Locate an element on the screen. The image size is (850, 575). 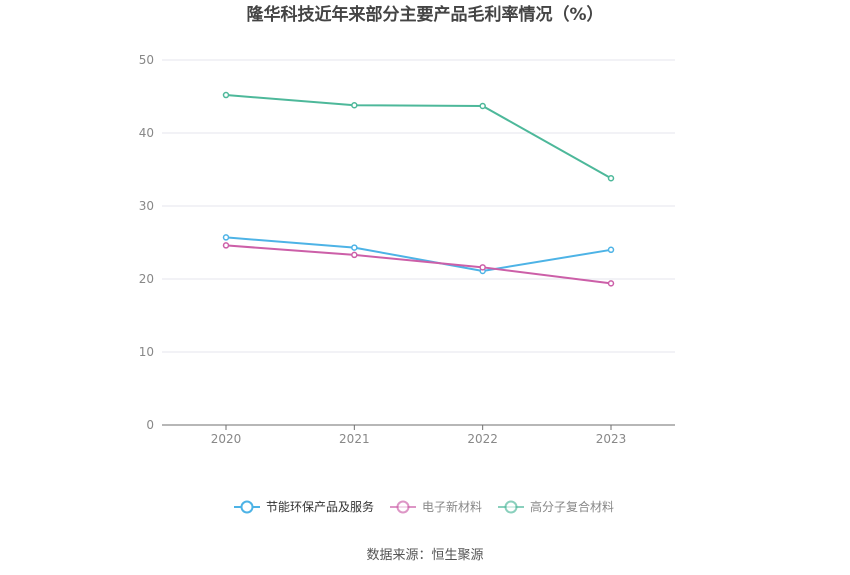
y-tick-label: 10 is located at coordinates (146, 352).